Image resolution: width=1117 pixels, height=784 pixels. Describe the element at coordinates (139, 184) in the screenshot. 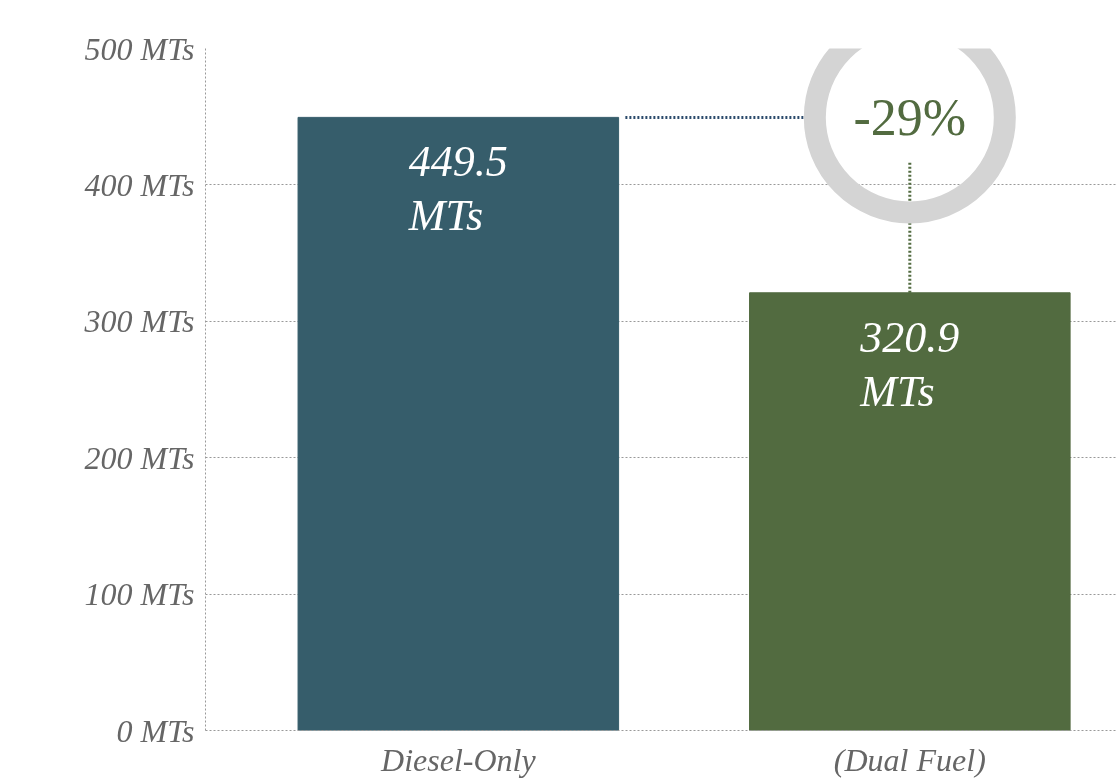

I see `y-tick-label: 400 MTs` at that location.